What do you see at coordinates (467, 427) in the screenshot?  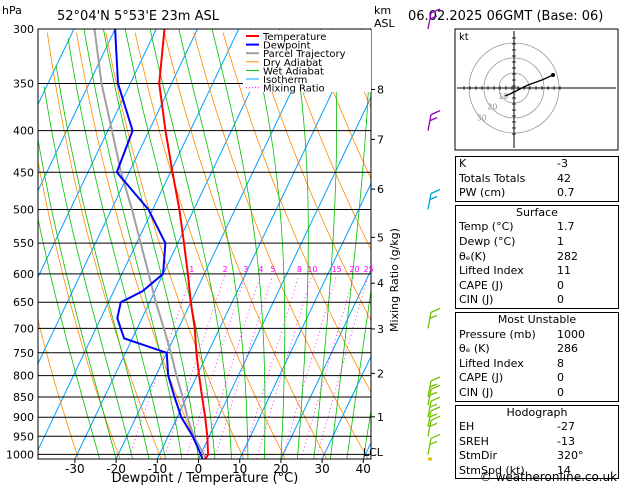 I see `index-label: EH` at bounding box center [467, 427].